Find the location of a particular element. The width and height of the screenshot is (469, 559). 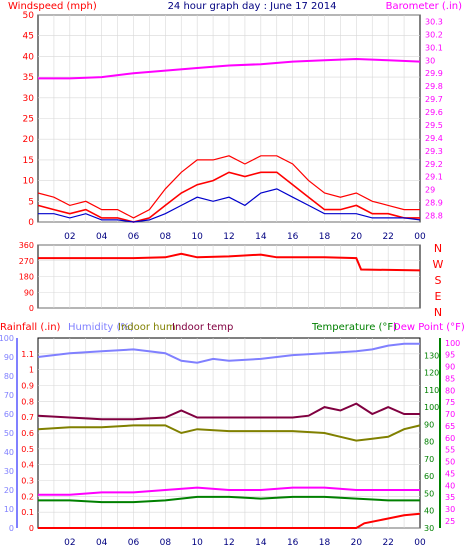

windspeed-tick-label: 15 is located at coordinates (28, 161).